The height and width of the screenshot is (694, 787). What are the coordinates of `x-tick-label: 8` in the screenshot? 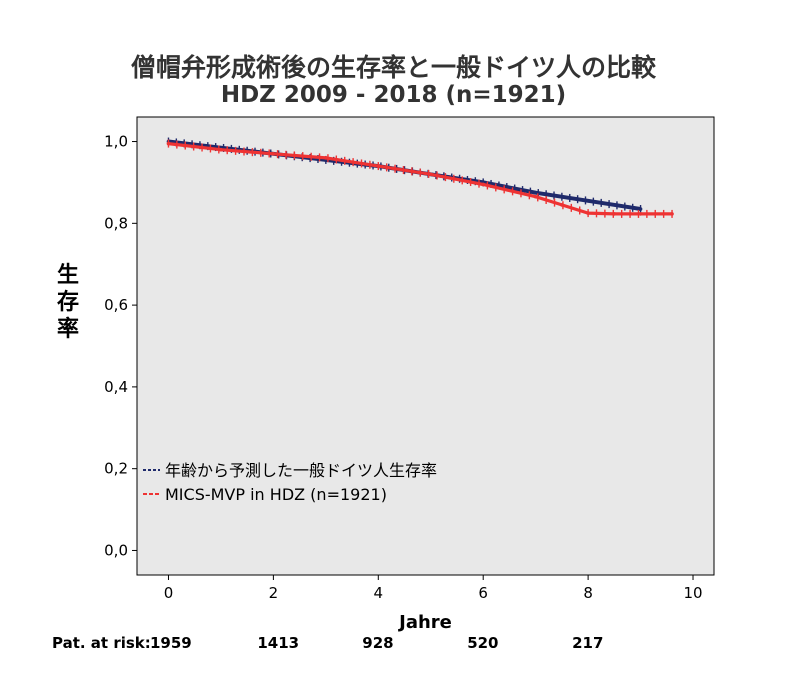 It's located at (588, 593).